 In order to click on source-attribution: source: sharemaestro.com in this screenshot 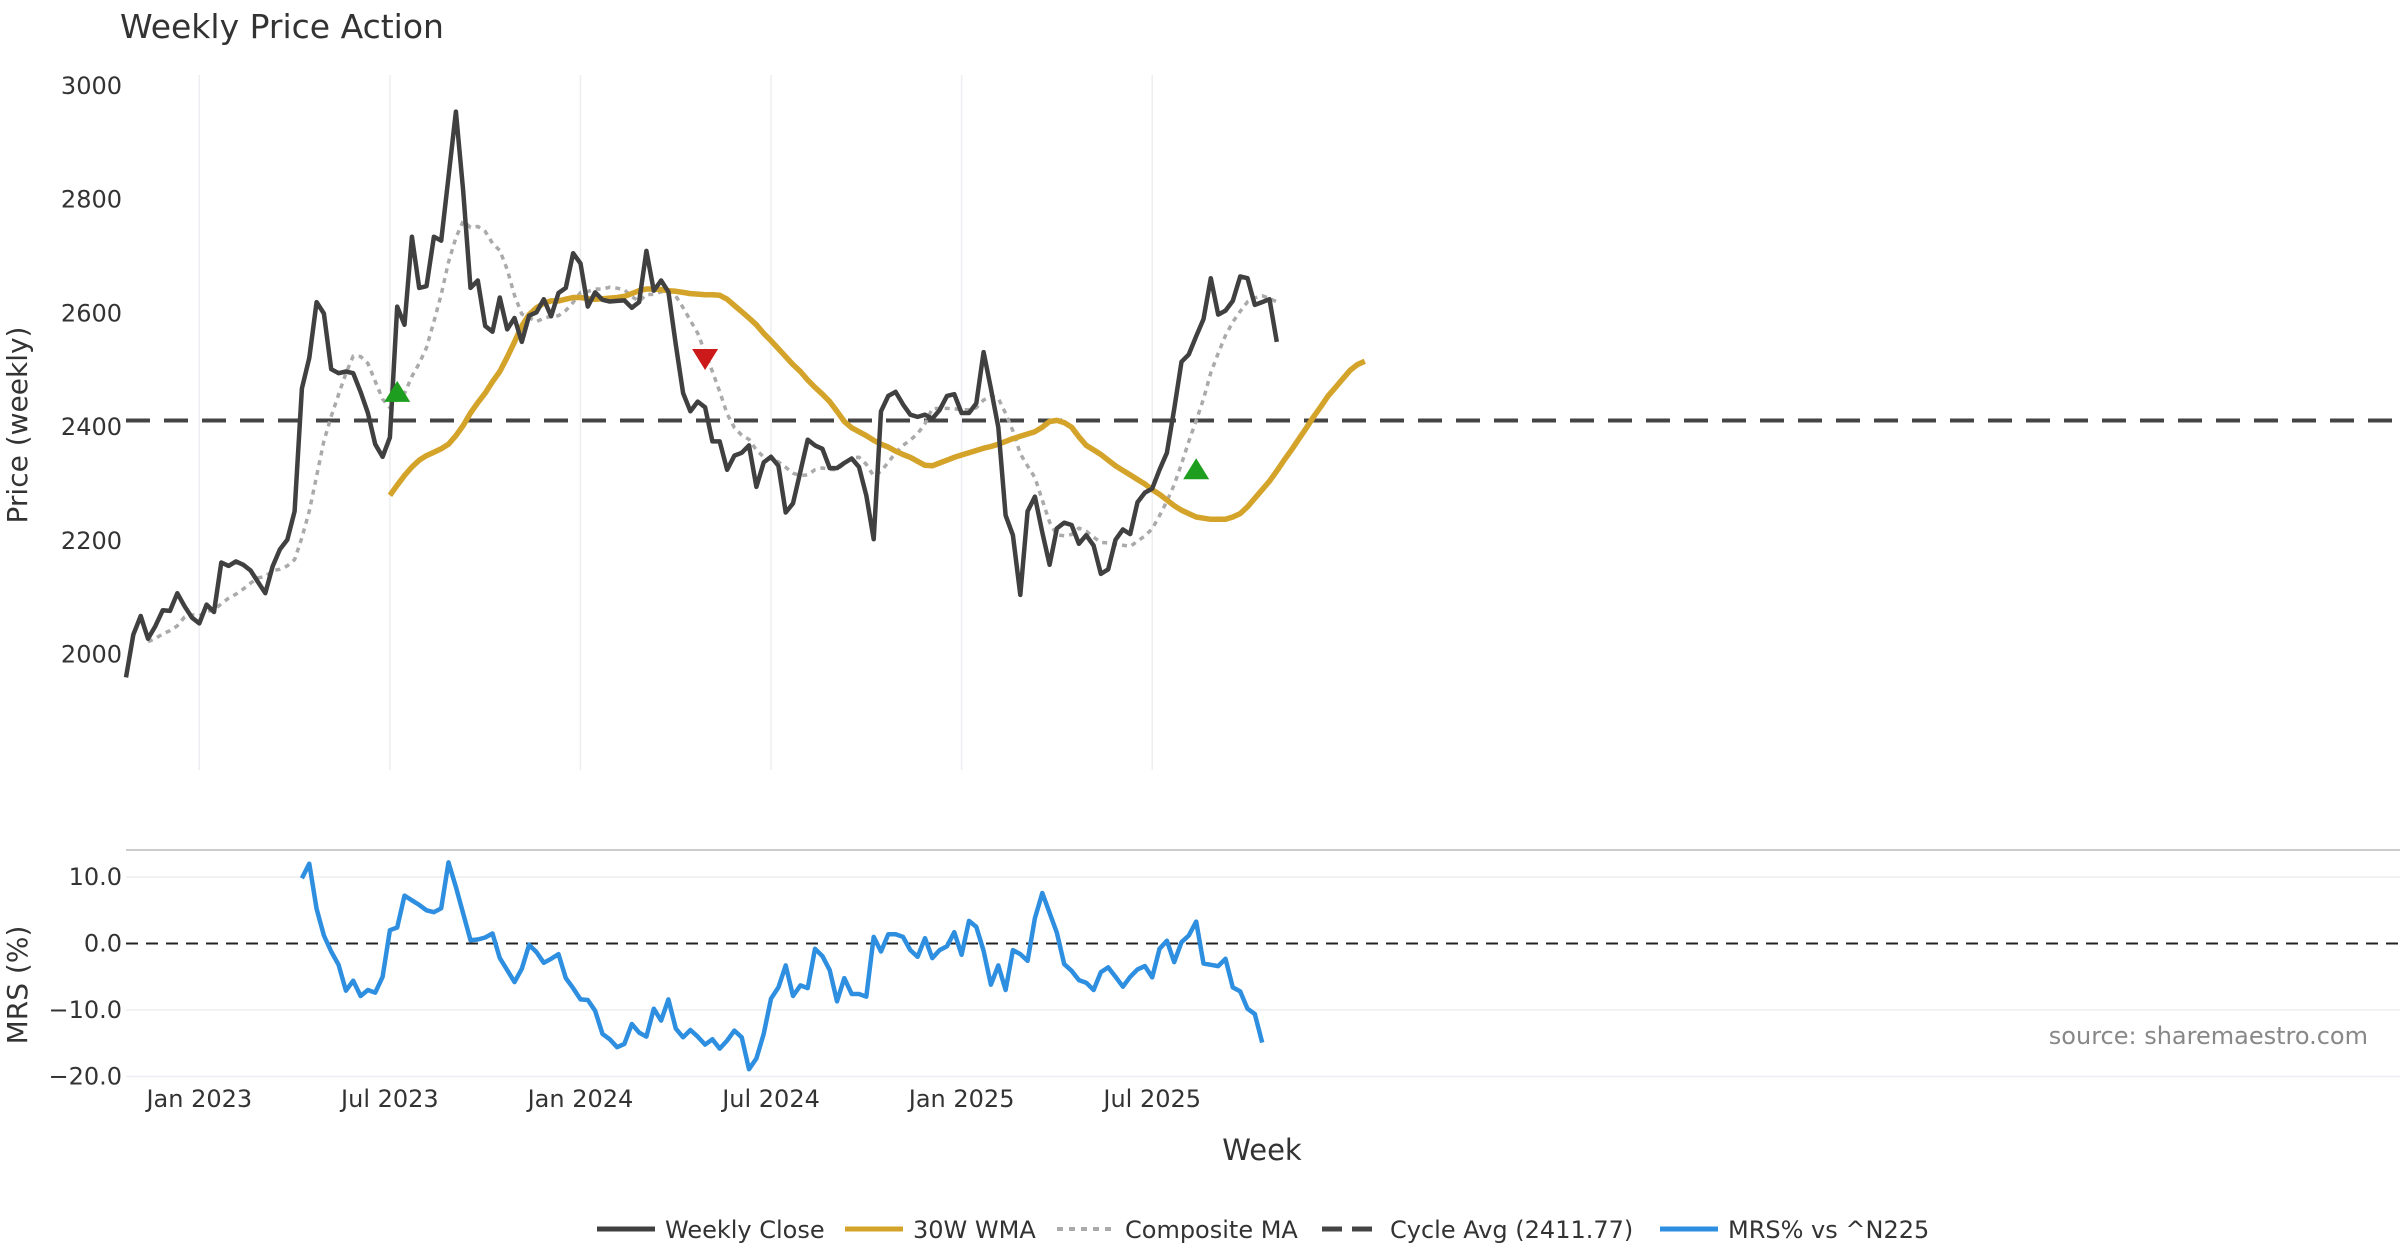, I will do `click(2208, 1036)`.